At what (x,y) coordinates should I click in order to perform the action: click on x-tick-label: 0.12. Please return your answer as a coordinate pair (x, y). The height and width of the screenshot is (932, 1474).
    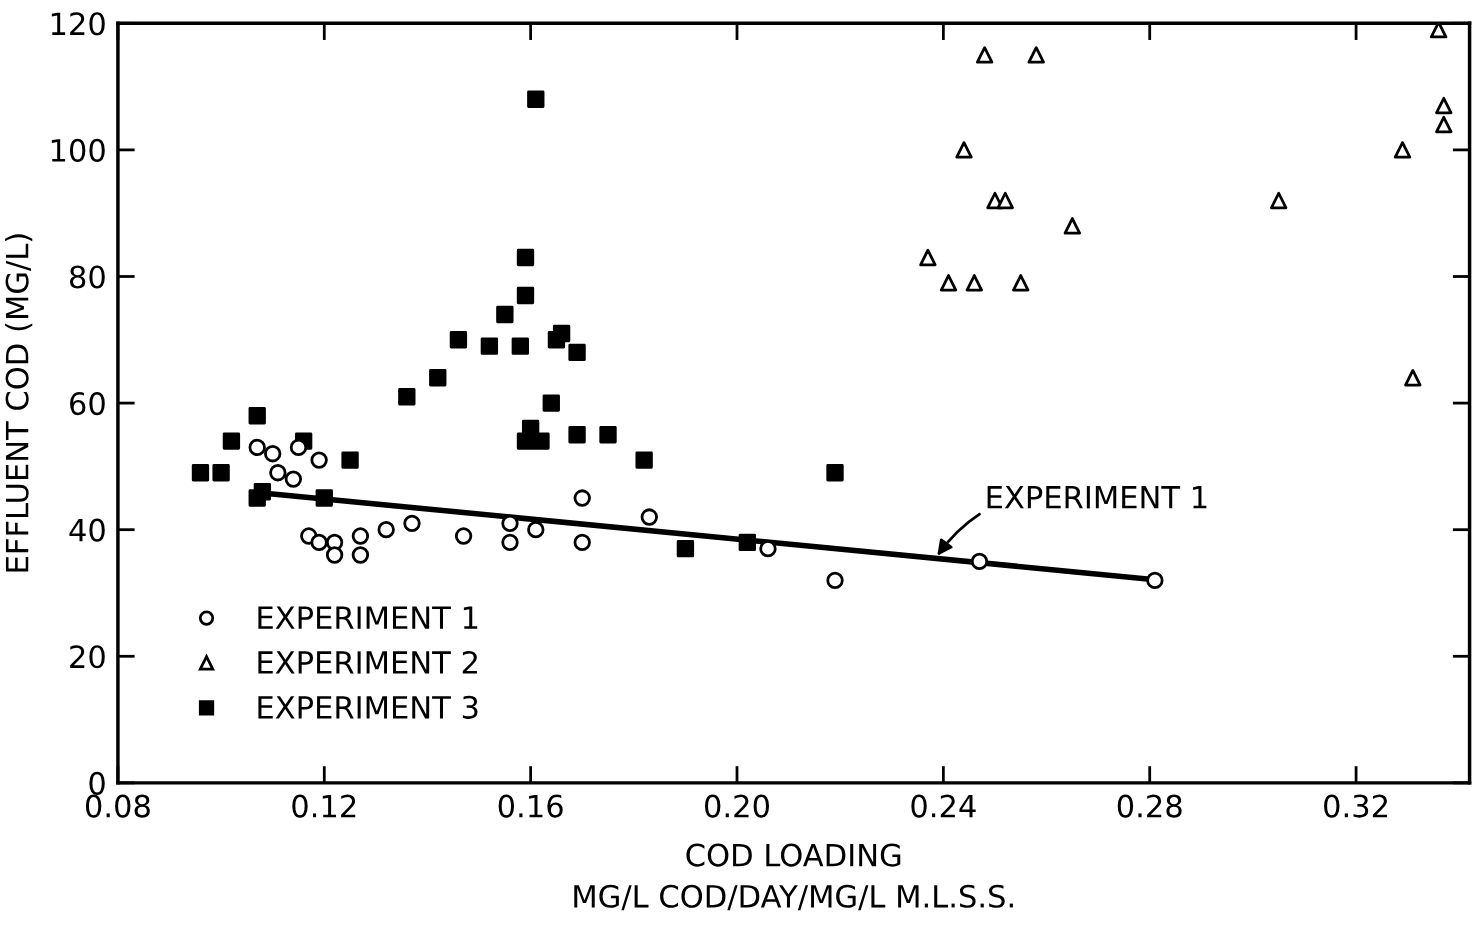
    Looking at the image, I should click on (324, 806).